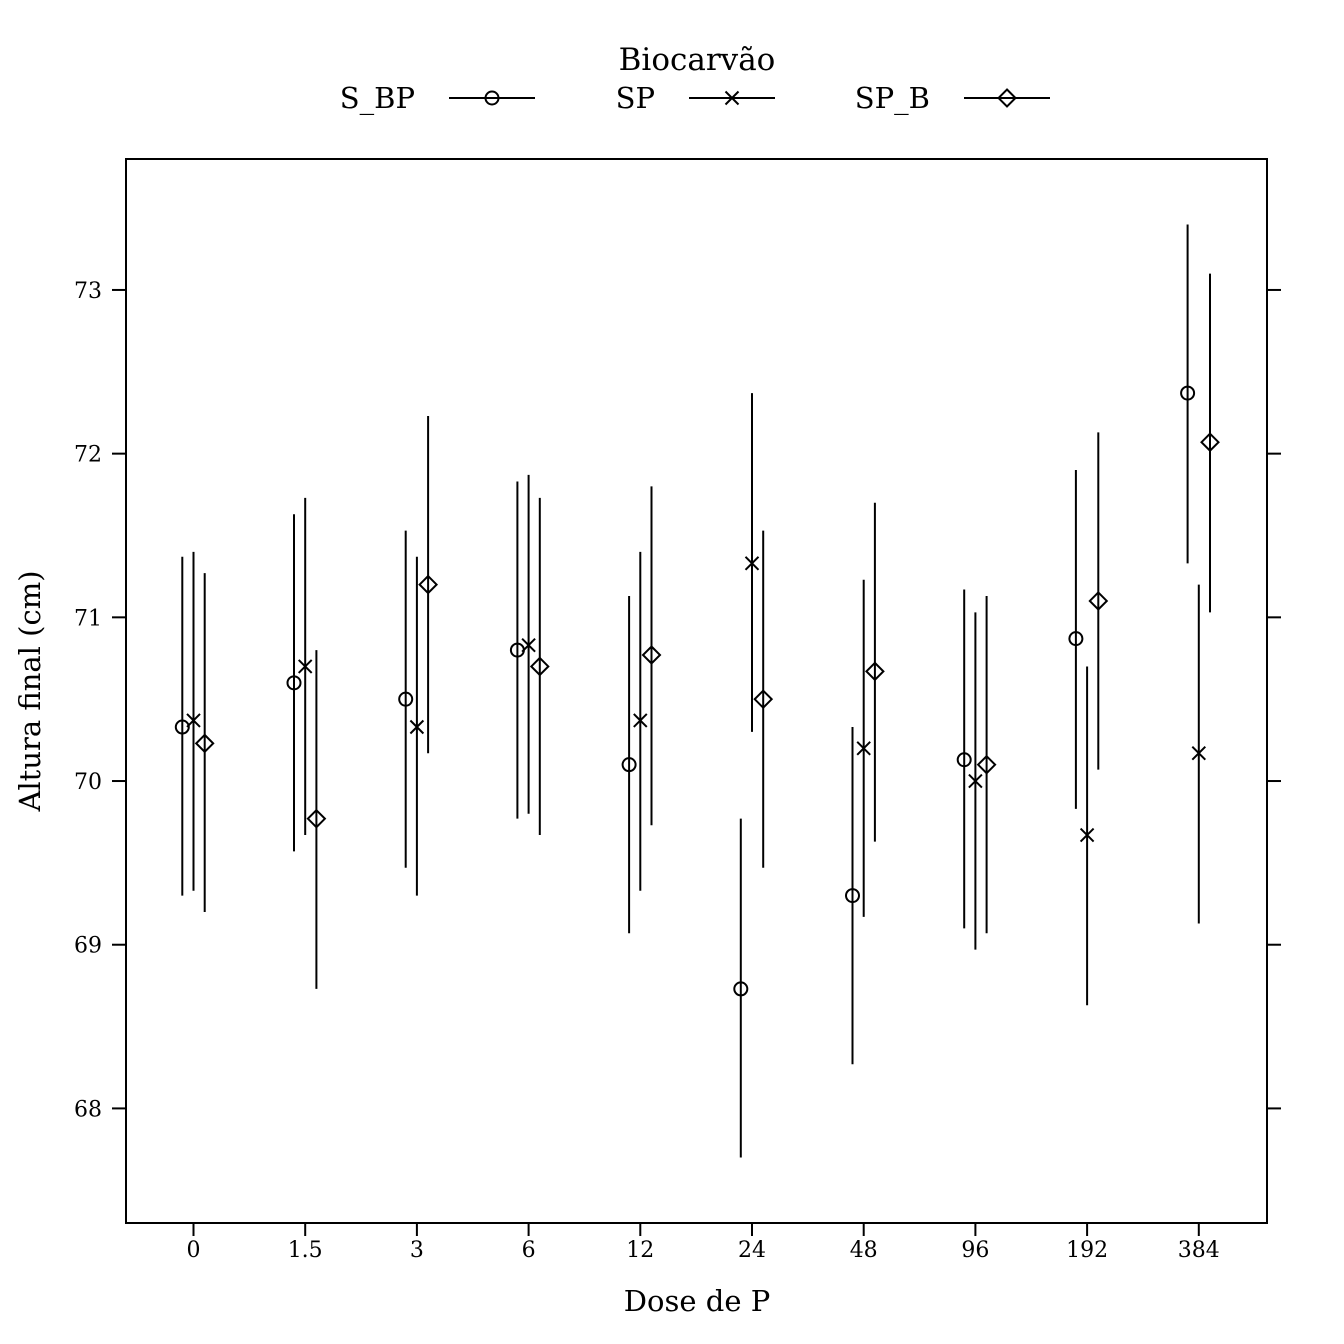 Image resolution: width=1344 pixels, height=1344 pixels. What do you see at coordinates (417, 1250) in the screenshot?
I see `x-tick-label: 3` at bounding box center [417, 1250].